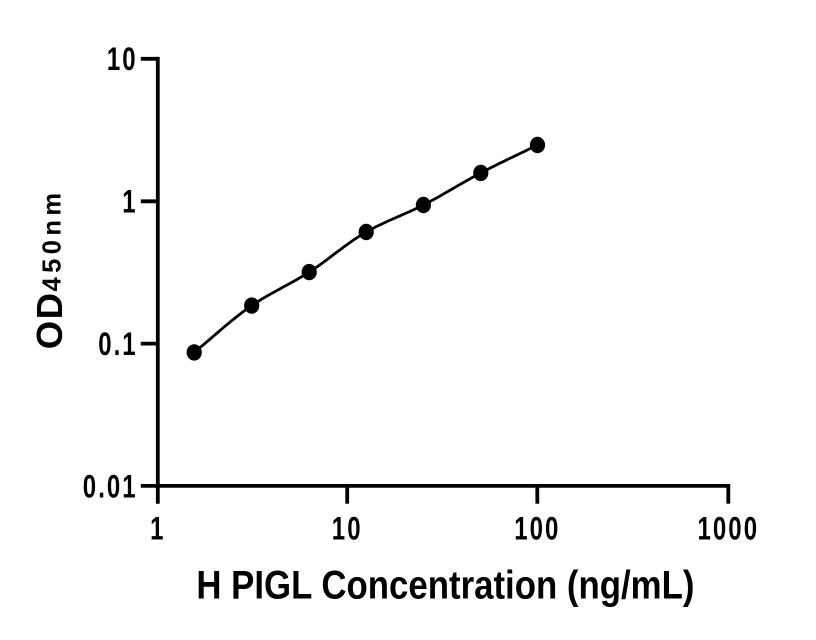 The width and height of the screenshot is (816, 640). I want to click on svg-text: 1000, so click(729, 528).